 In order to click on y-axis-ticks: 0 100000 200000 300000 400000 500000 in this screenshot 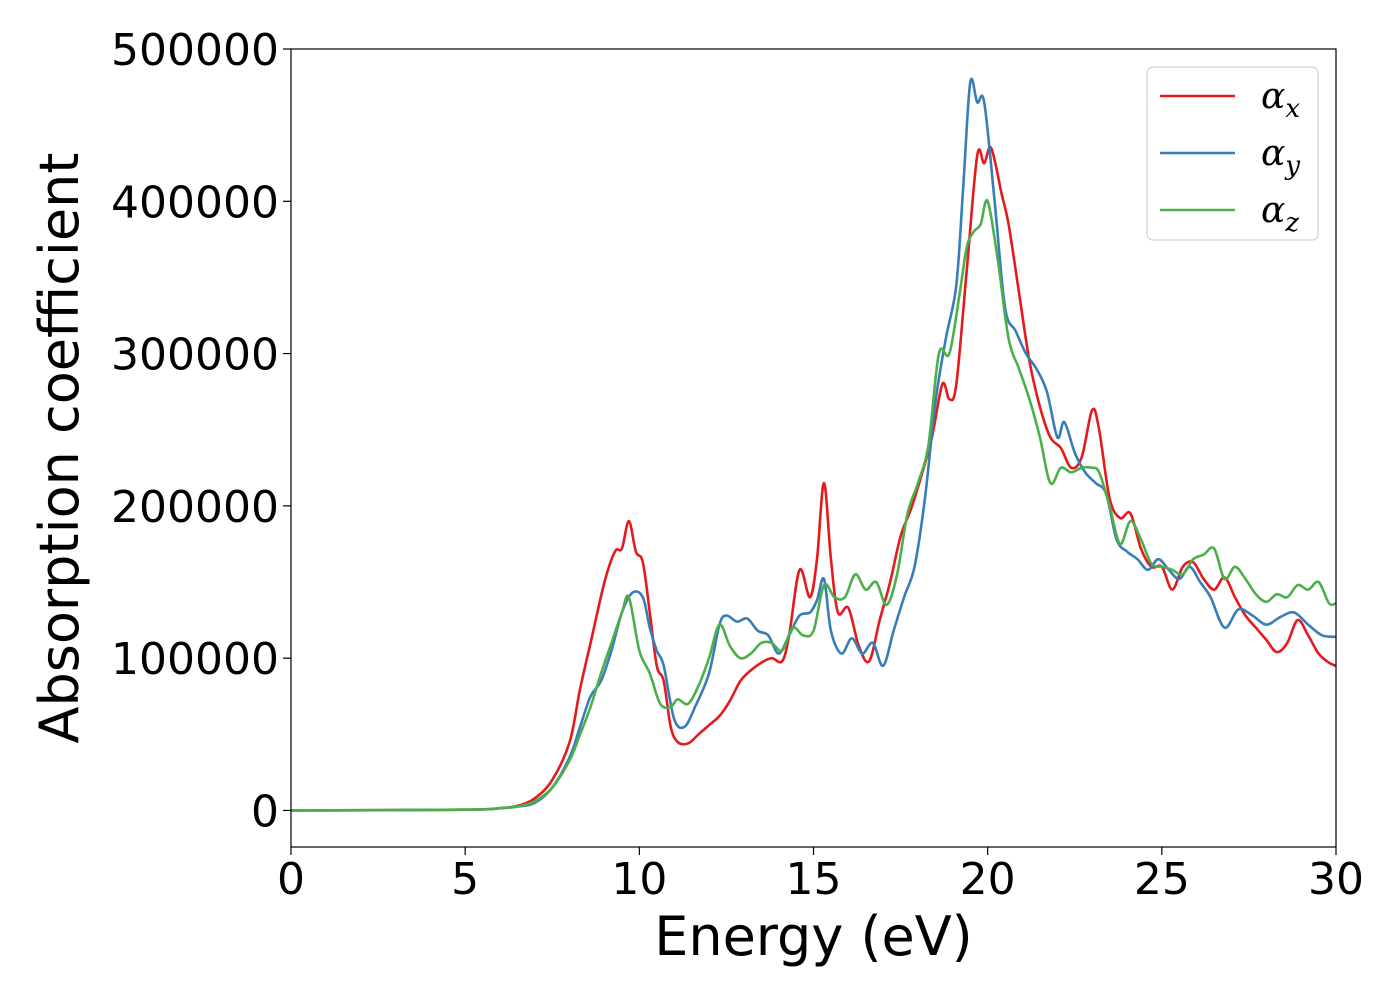, I will do `click(201, 431)`.